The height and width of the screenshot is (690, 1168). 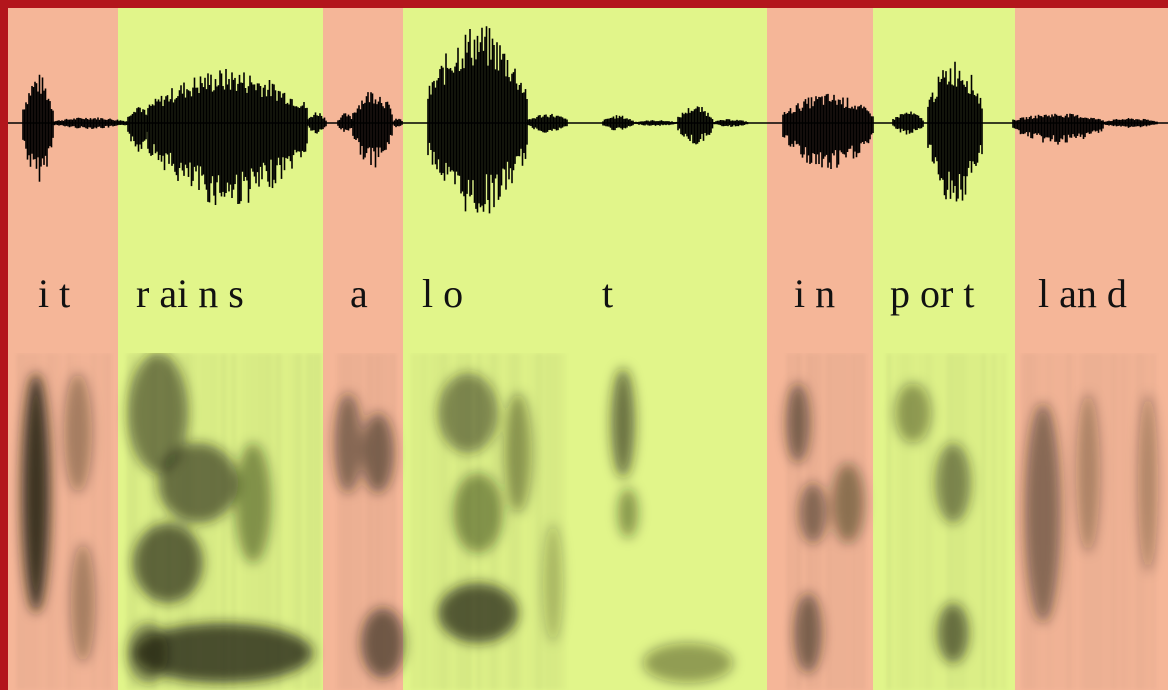 I want to click on label-it: i t, so click(x=54, y=293).